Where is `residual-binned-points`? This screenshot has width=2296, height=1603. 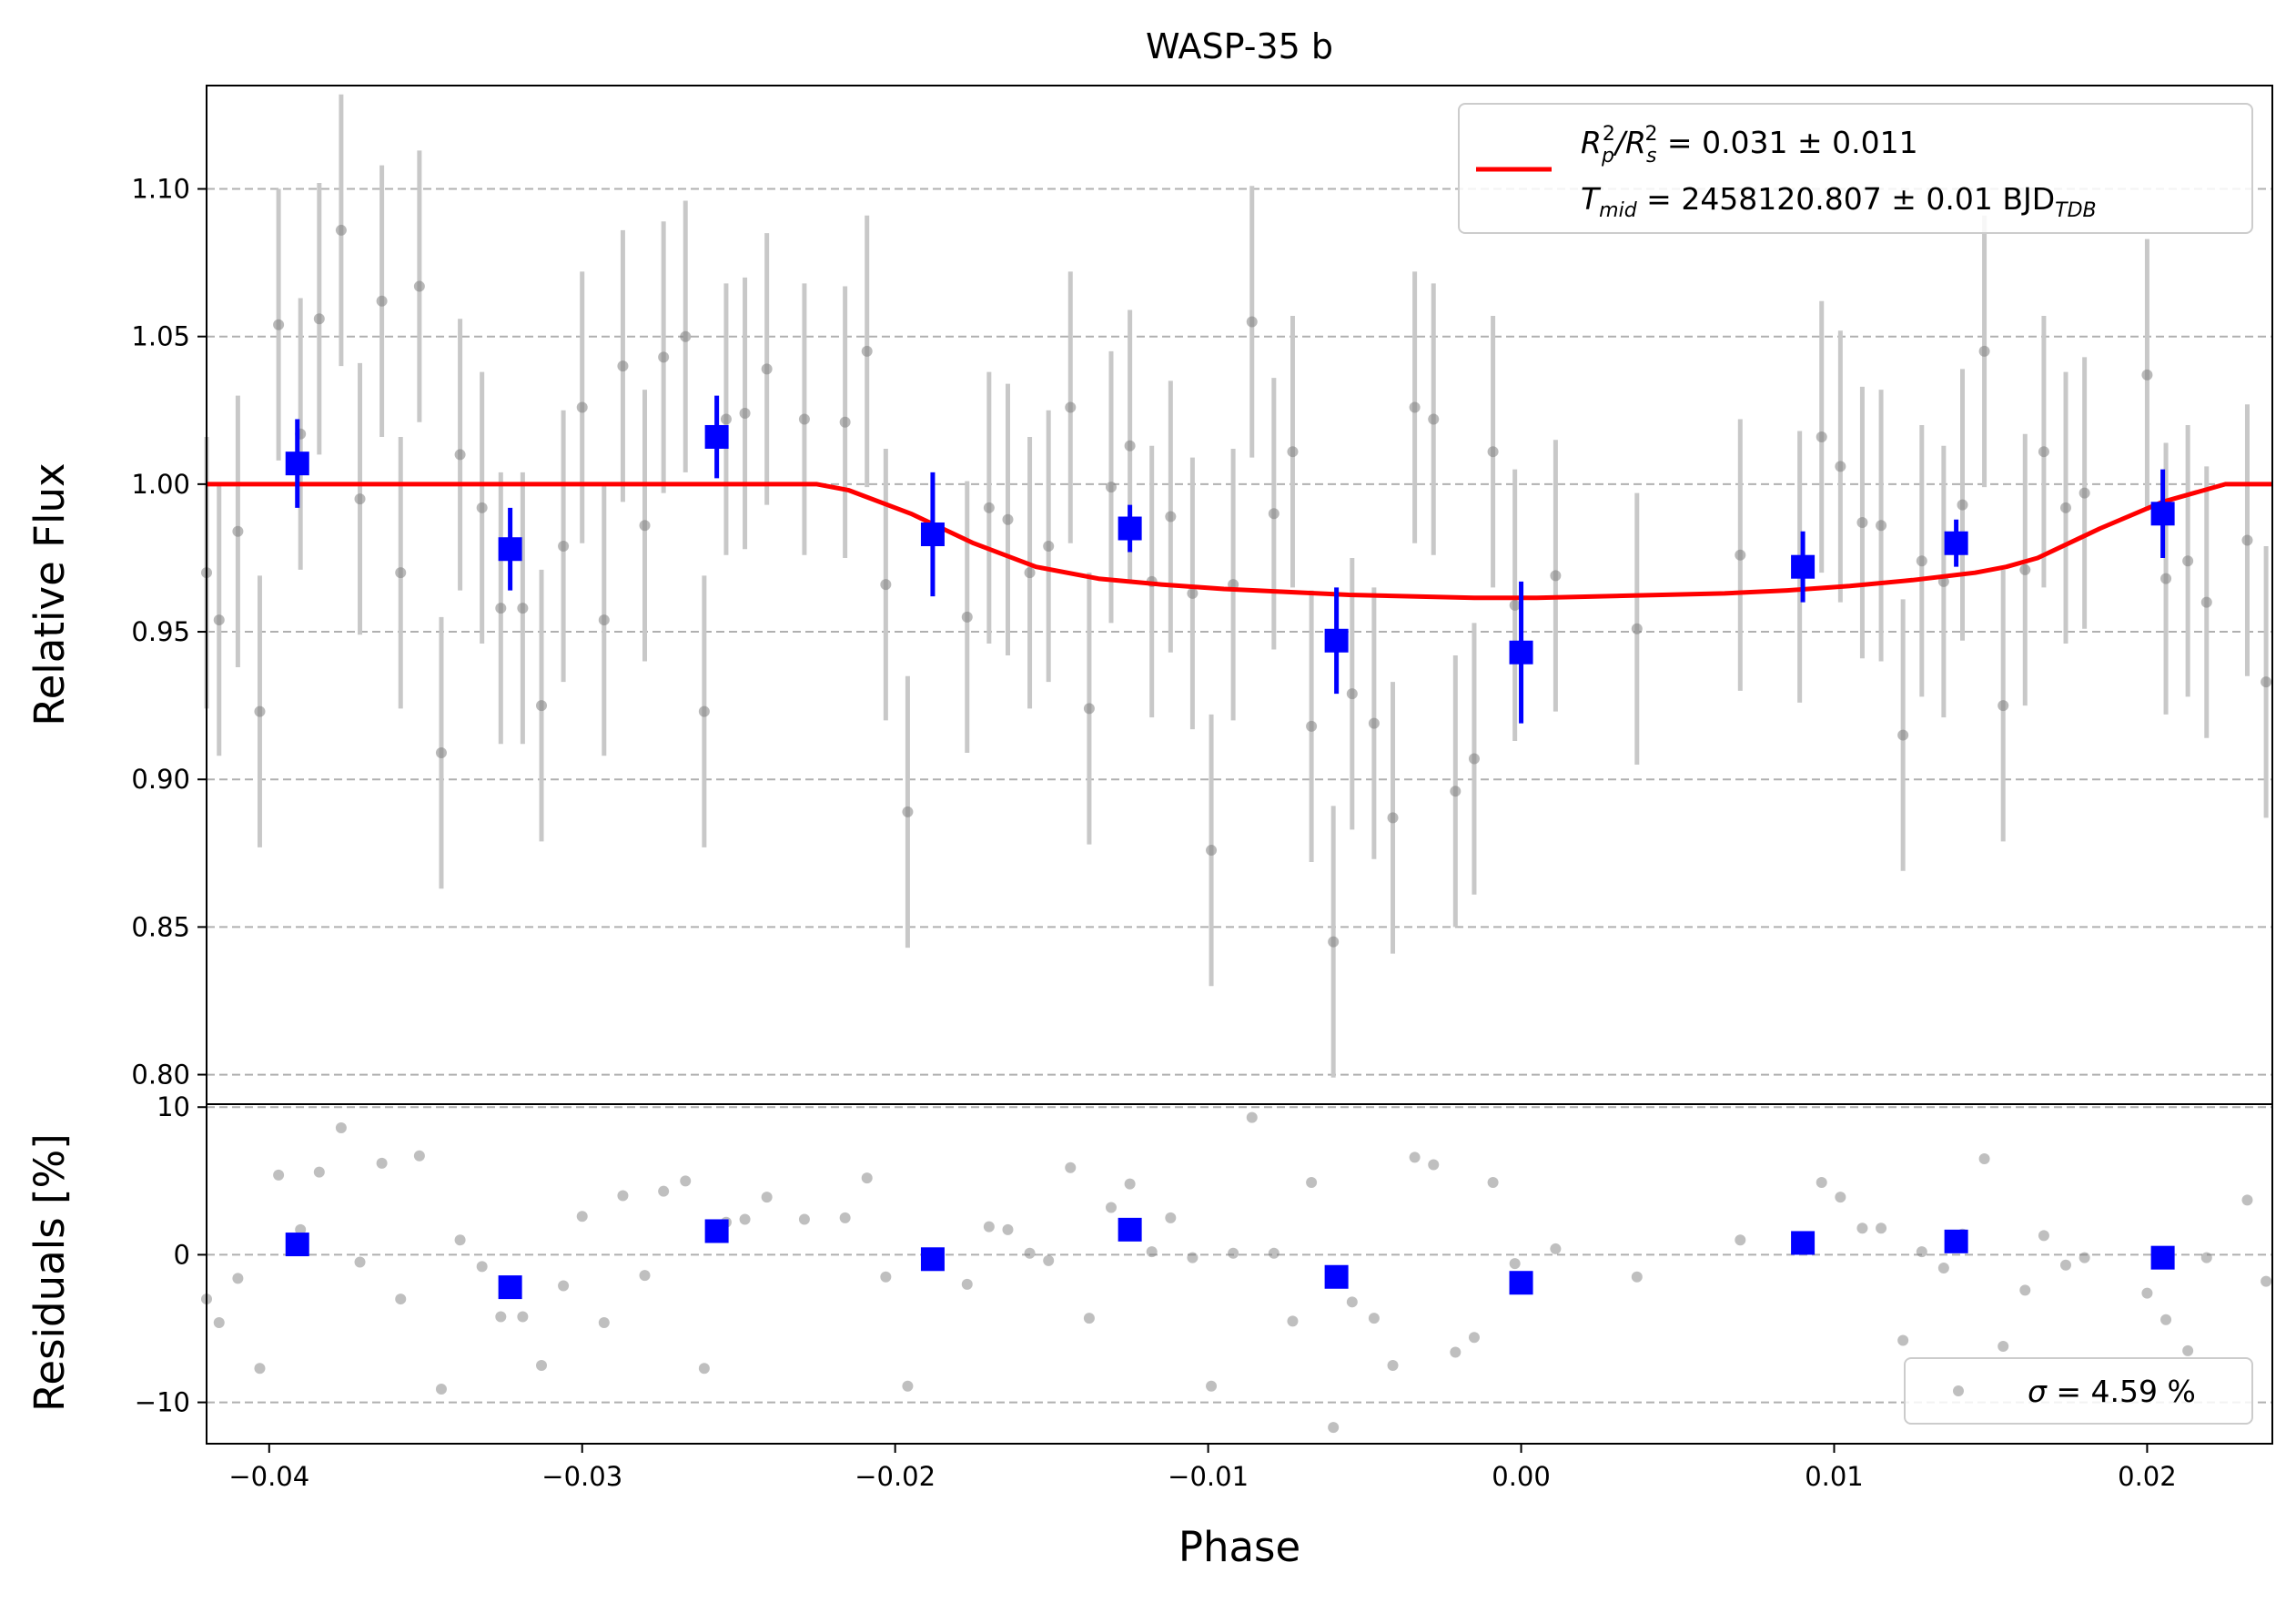
residual-binned-points is located at coordinates (1230, 1258).